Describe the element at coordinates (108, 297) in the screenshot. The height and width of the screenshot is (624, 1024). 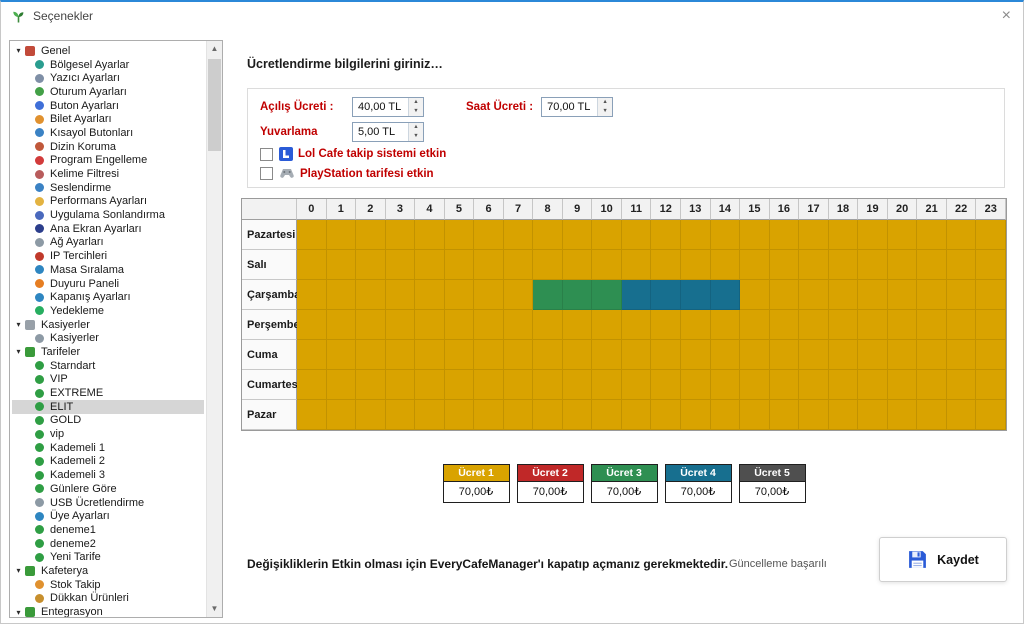
I see `tree-item-kapan-ayarlar: Kapanış Ayarları` at that location.